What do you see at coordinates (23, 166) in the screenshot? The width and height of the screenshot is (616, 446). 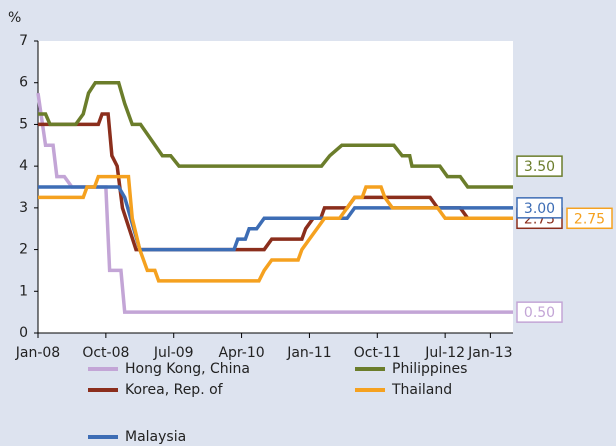 I see `y-tick-label: 4` at bounding box center [23, 166].